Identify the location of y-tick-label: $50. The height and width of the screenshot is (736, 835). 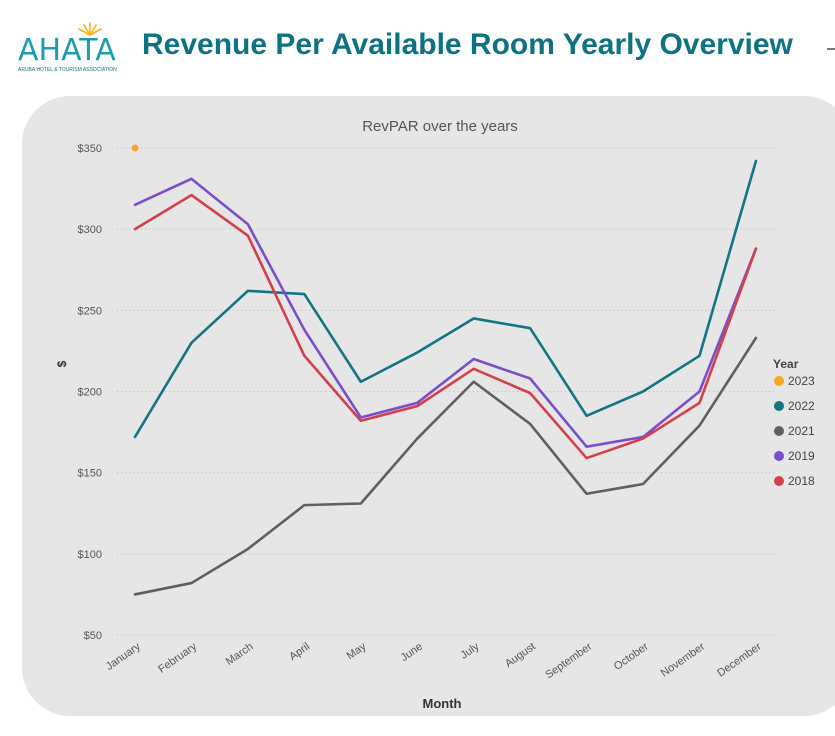
(93, 636).